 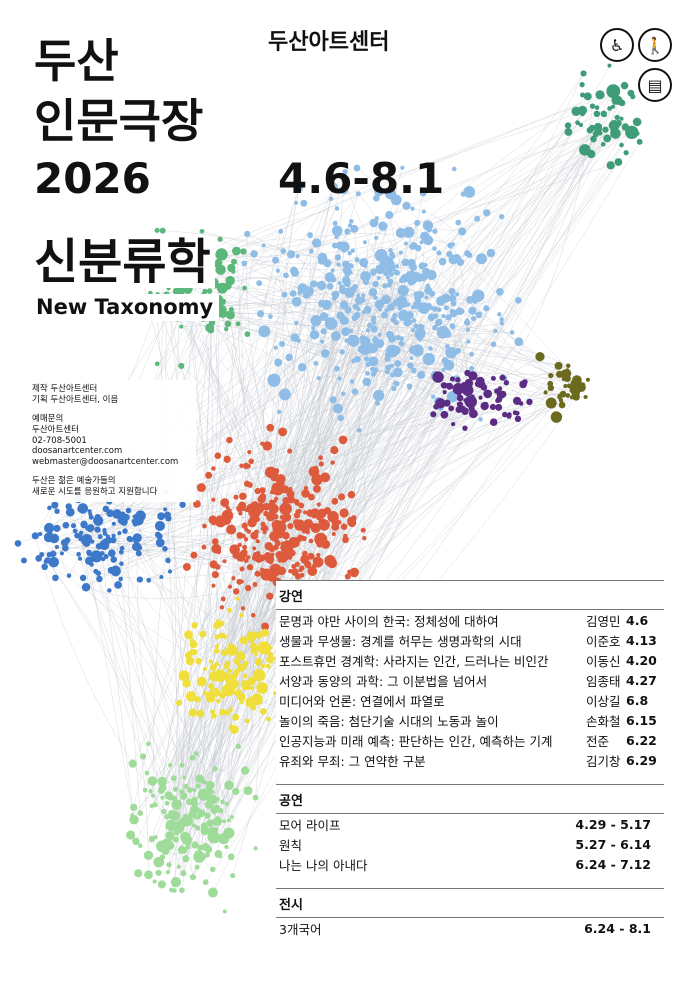 What do you see at coordinates (95, 492) in the screenshot?
I see `sponsor-line: 새로운 시도를 응원하고 지원합니다` at bounding box center [95, 492].